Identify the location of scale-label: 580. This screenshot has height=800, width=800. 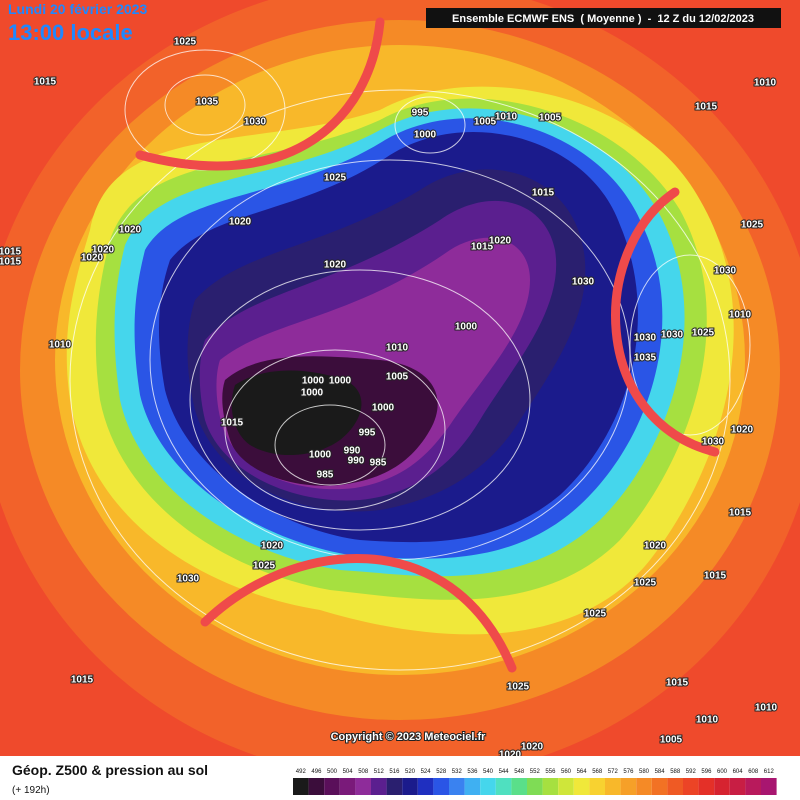
(644, 772).